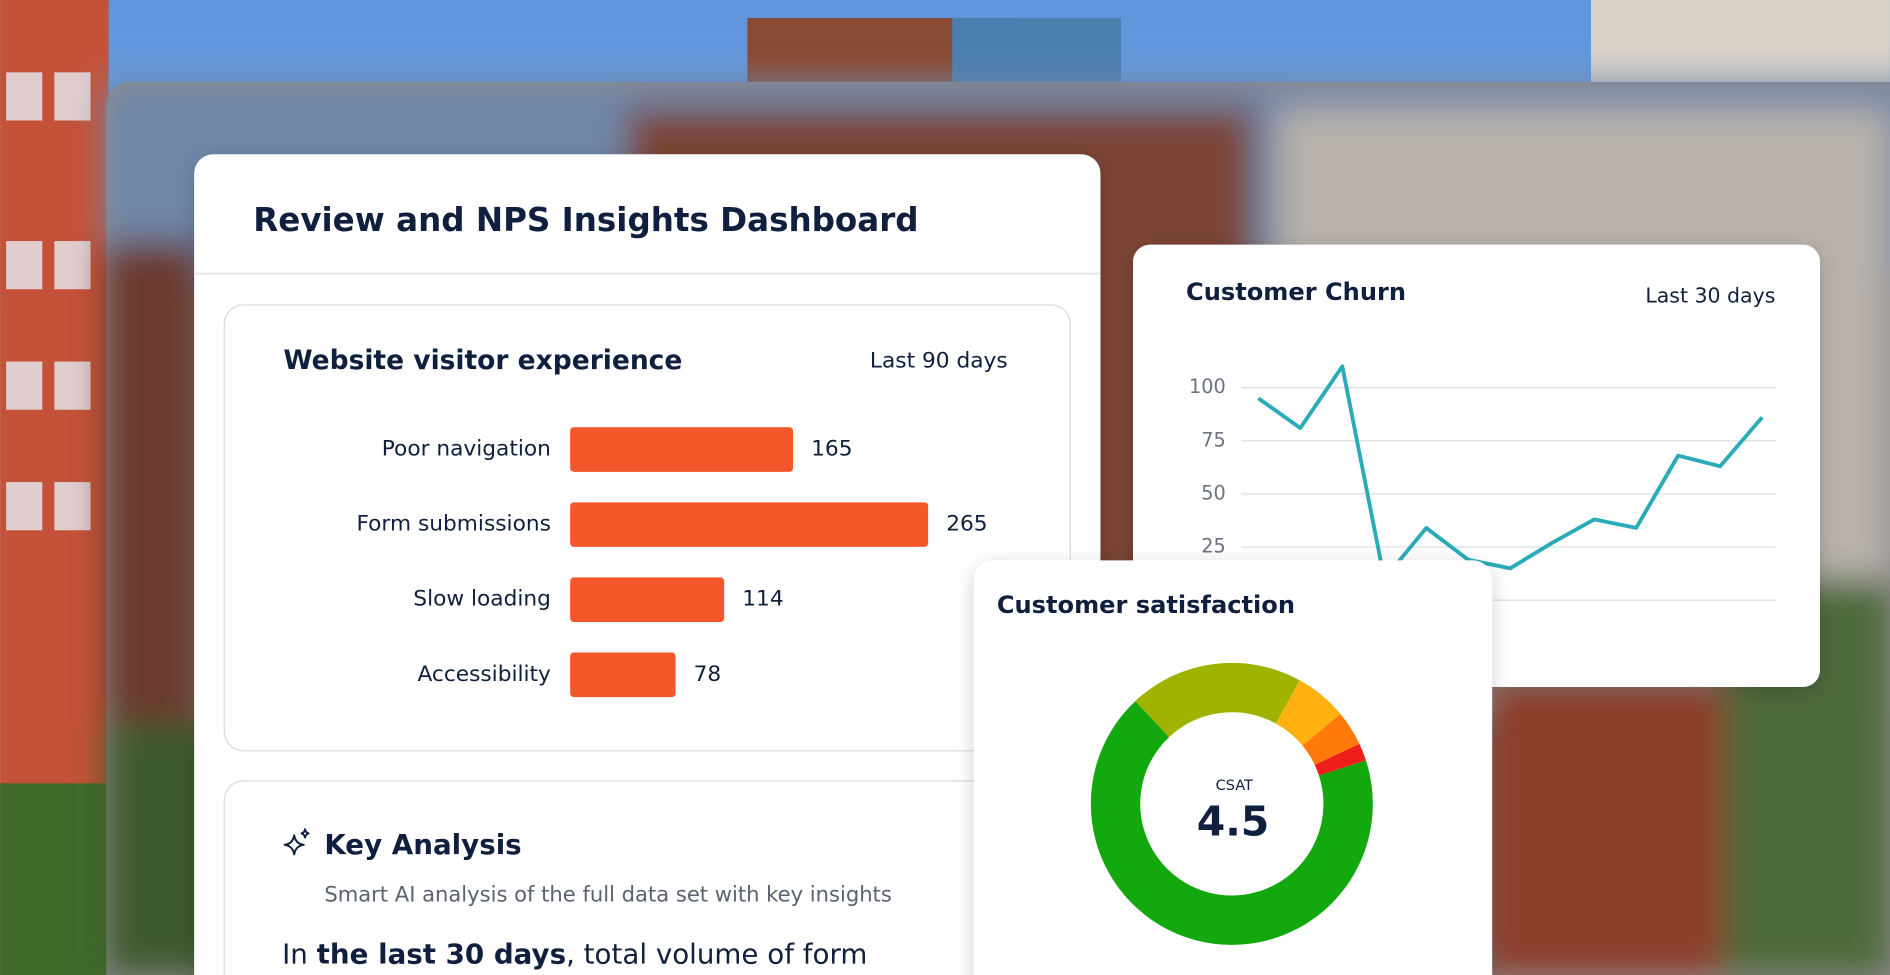  I want to click on bar-label: Accessibility, so click(484, 674).